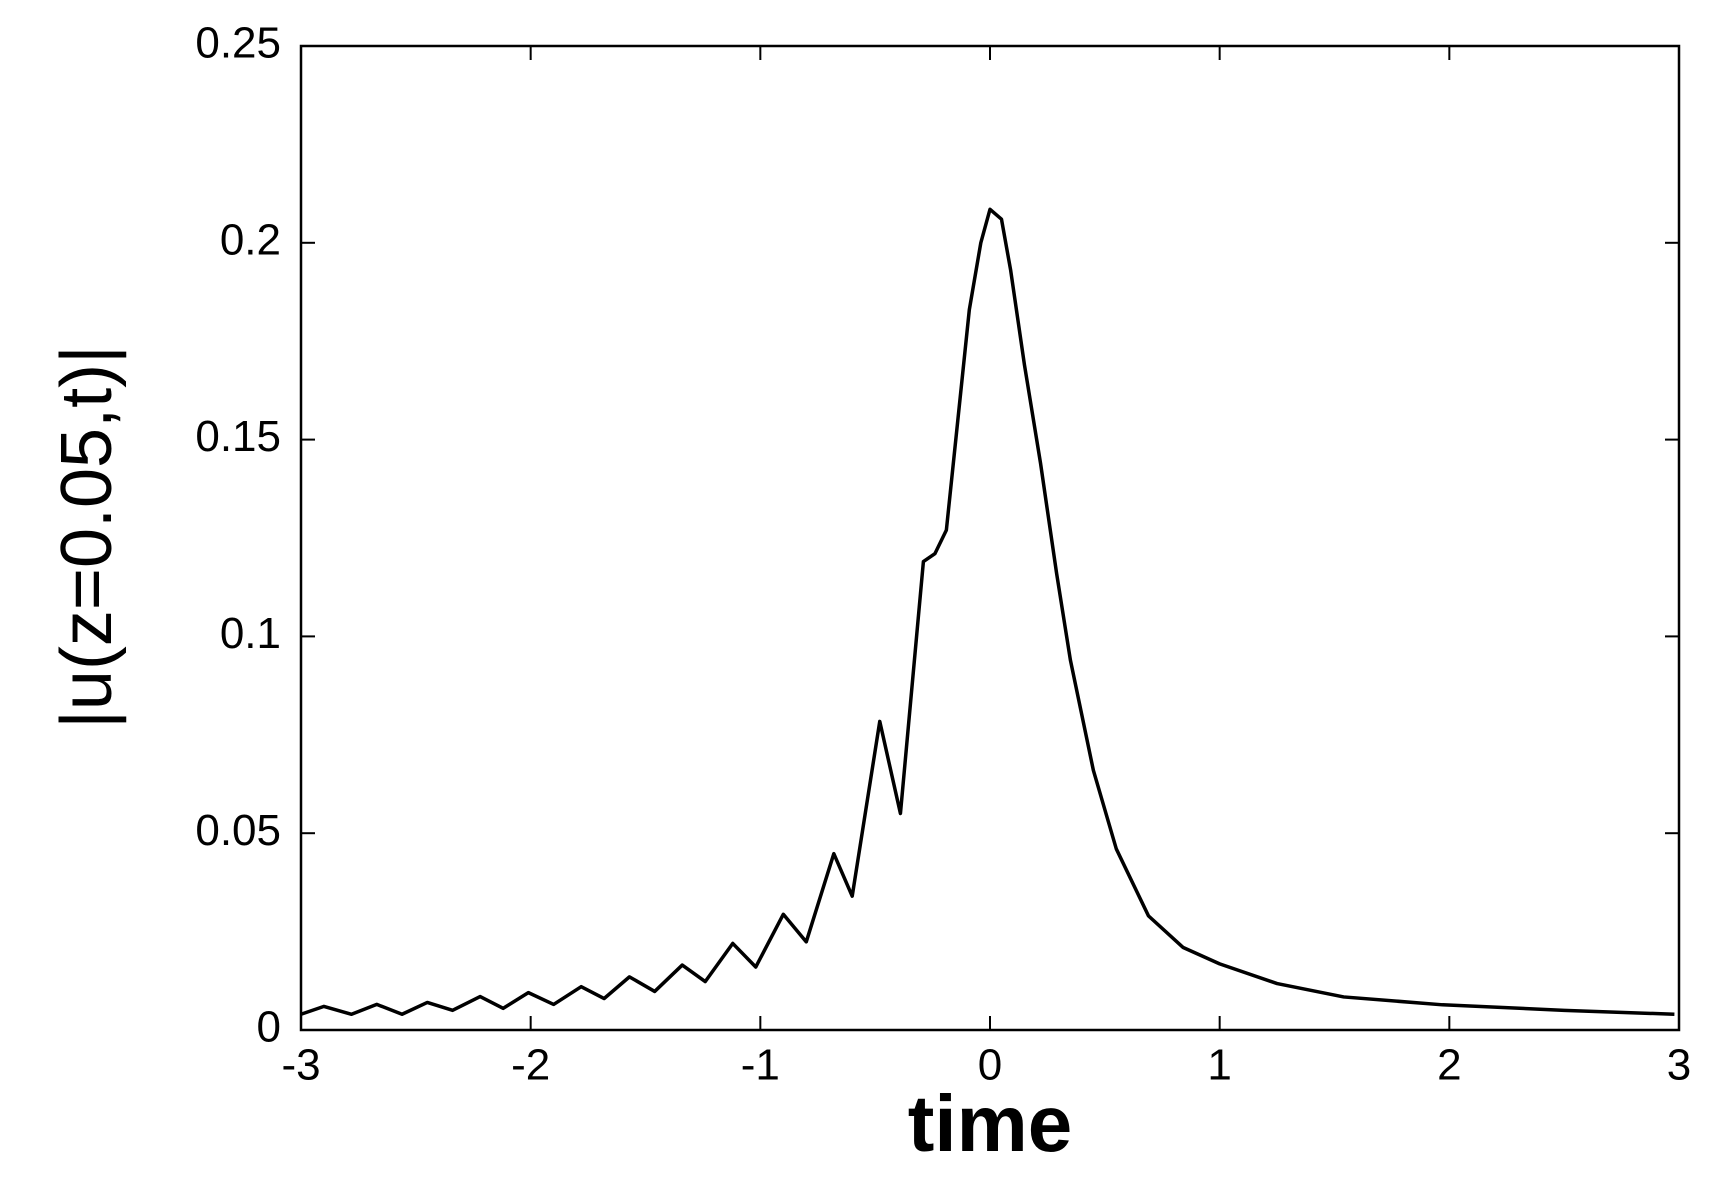 The image size is (1718, 1177). Describe the element at coordinates (238, 436) in the screenshot. I see `y-tick-label: 0.15` at that location.